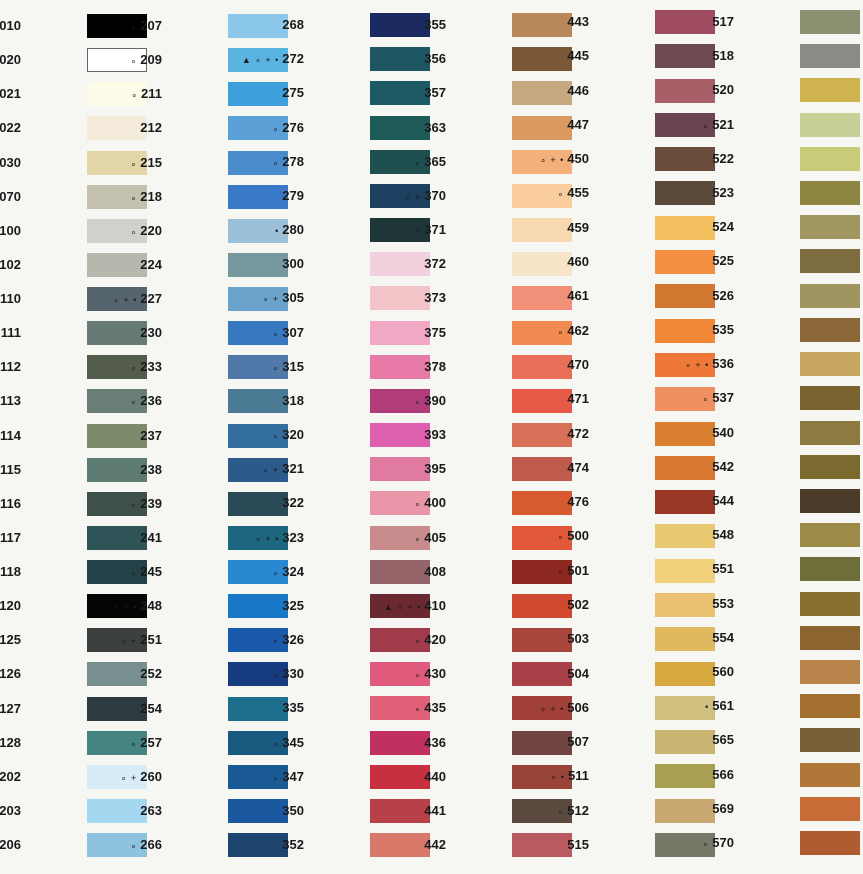  Describe the element at coordinates (723, 295) in the screenshot. I see `color-code: 526` at that location.